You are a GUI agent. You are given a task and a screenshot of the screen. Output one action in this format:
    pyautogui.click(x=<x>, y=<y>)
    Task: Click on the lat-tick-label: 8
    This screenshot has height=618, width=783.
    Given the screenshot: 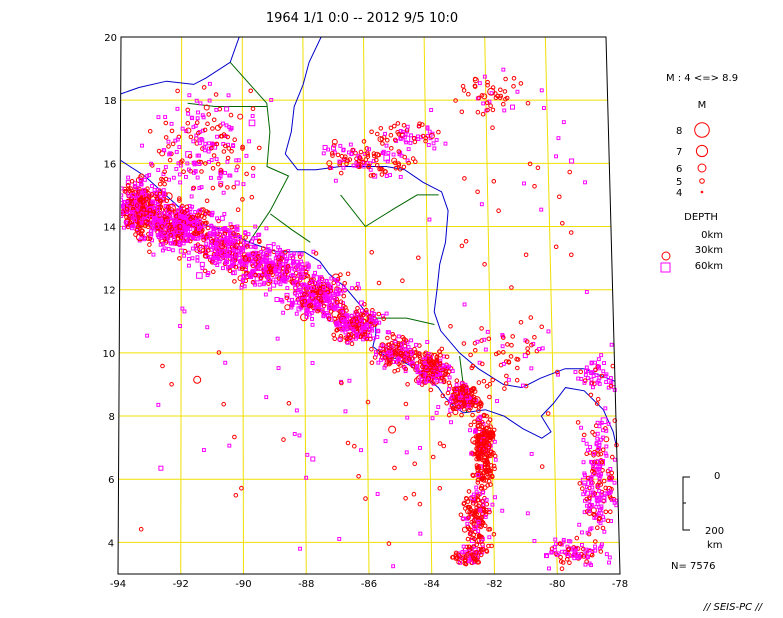 What is the action you would take?
    pyautogui.click(x=112, y=417)
    